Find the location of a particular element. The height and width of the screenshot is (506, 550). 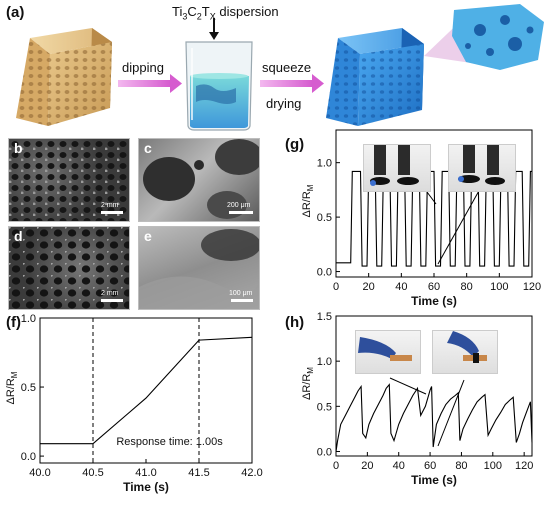

coated-sponge-image is located at coordinates (375, 77).